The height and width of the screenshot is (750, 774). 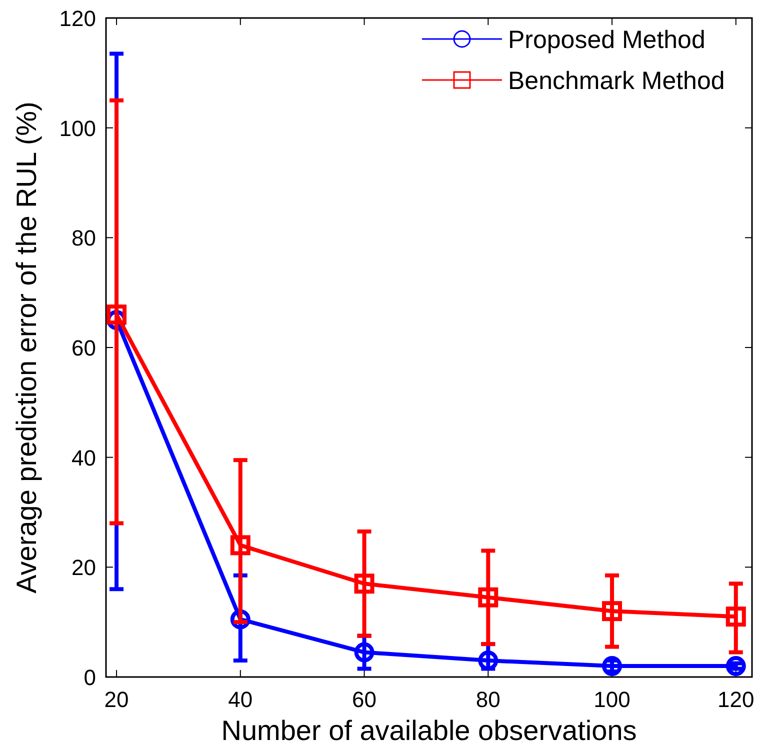 What do you see at coordinates (607, 40) in the screenshot?
I see `legend-label: Proposed Method` at bounding box center [607, 40].